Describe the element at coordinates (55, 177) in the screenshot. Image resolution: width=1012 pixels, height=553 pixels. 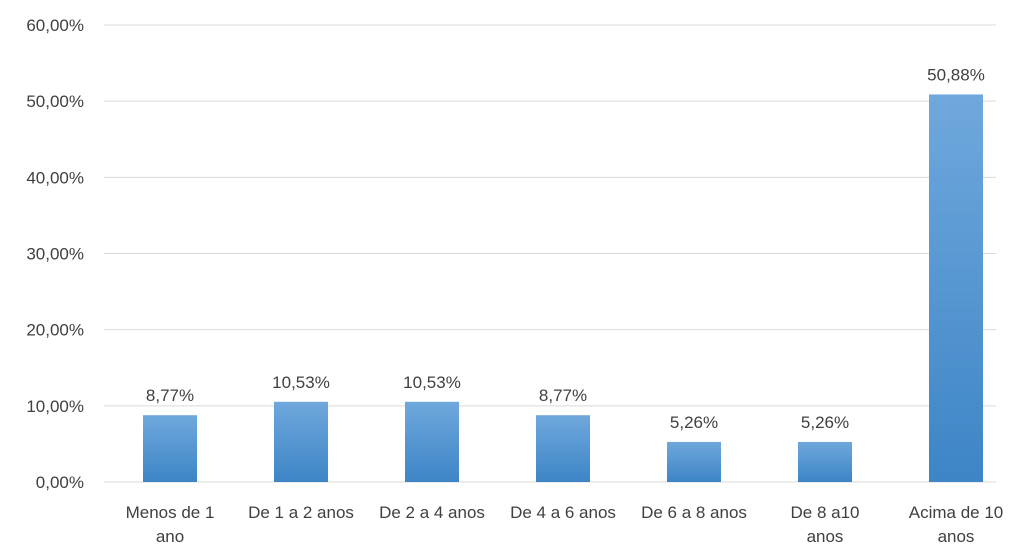
I see `y-tick-label: 40,00%` at that location.